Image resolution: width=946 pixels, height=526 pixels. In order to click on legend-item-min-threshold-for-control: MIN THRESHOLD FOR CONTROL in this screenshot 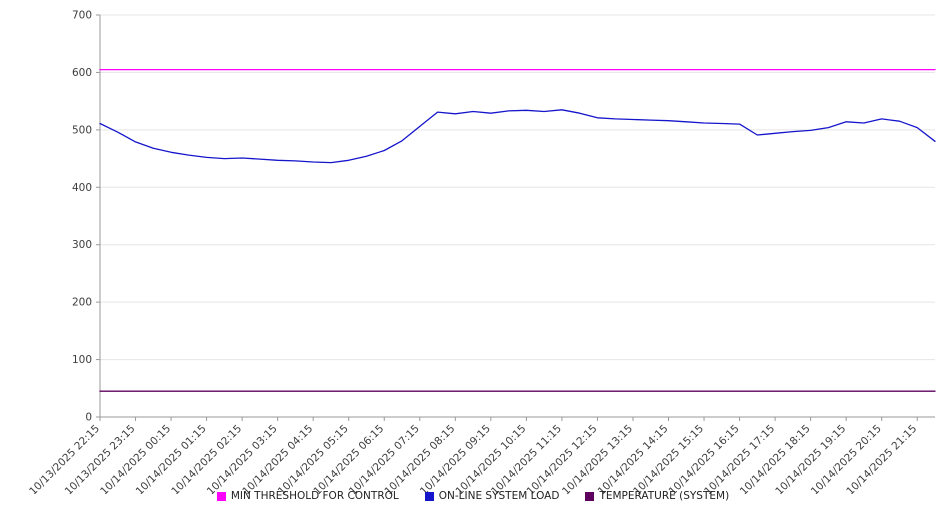, I will do `click(307, 496)`.